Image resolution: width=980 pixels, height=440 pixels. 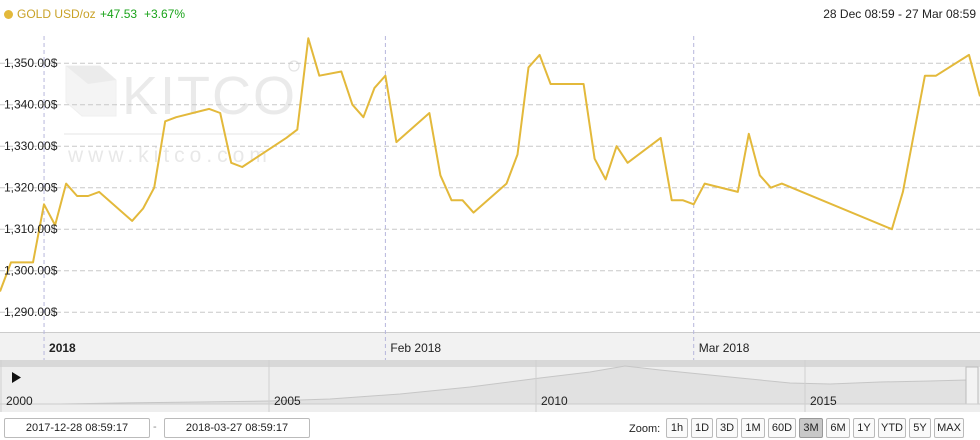 I want to click on x-tick-label: Feb 2018, so click(x=415, y=348).